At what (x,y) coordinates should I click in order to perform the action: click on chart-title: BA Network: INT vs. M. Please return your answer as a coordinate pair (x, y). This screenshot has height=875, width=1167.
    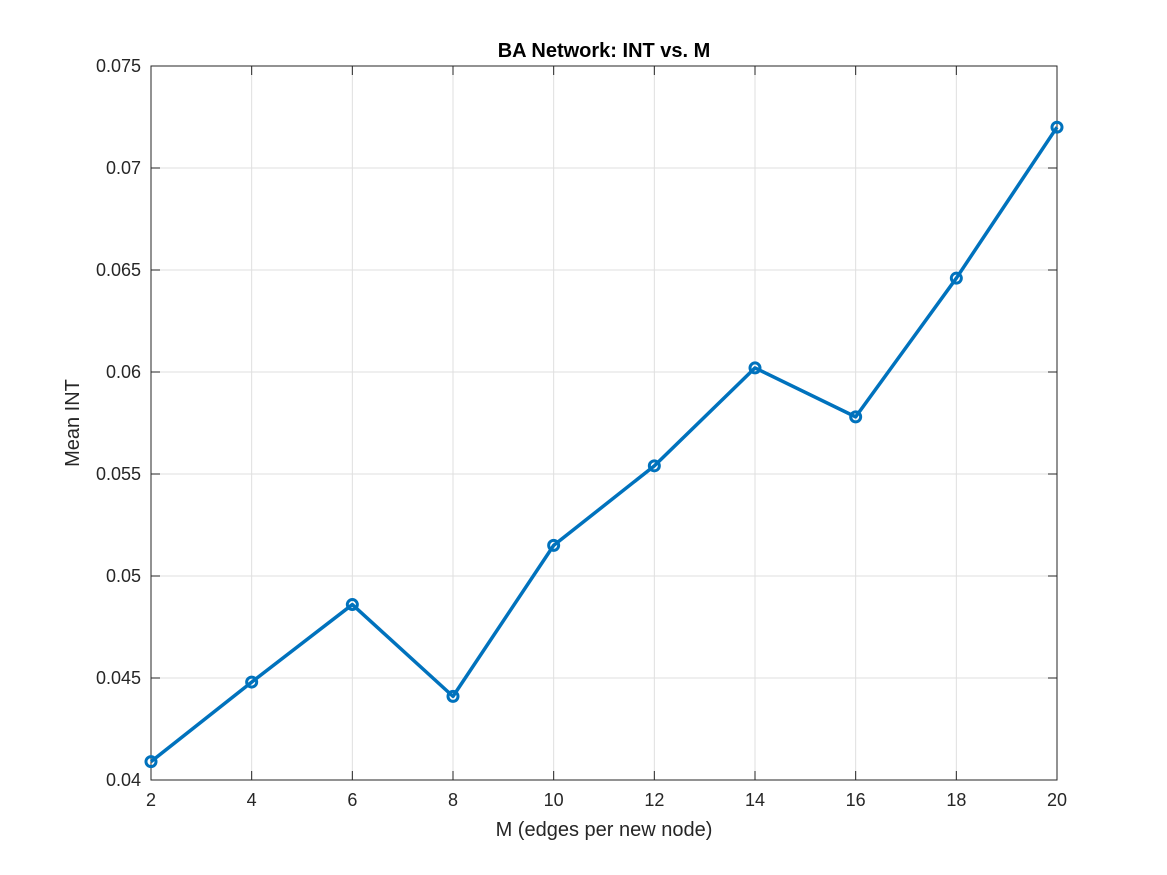
    Looking at the image, I should click on (604, 51).